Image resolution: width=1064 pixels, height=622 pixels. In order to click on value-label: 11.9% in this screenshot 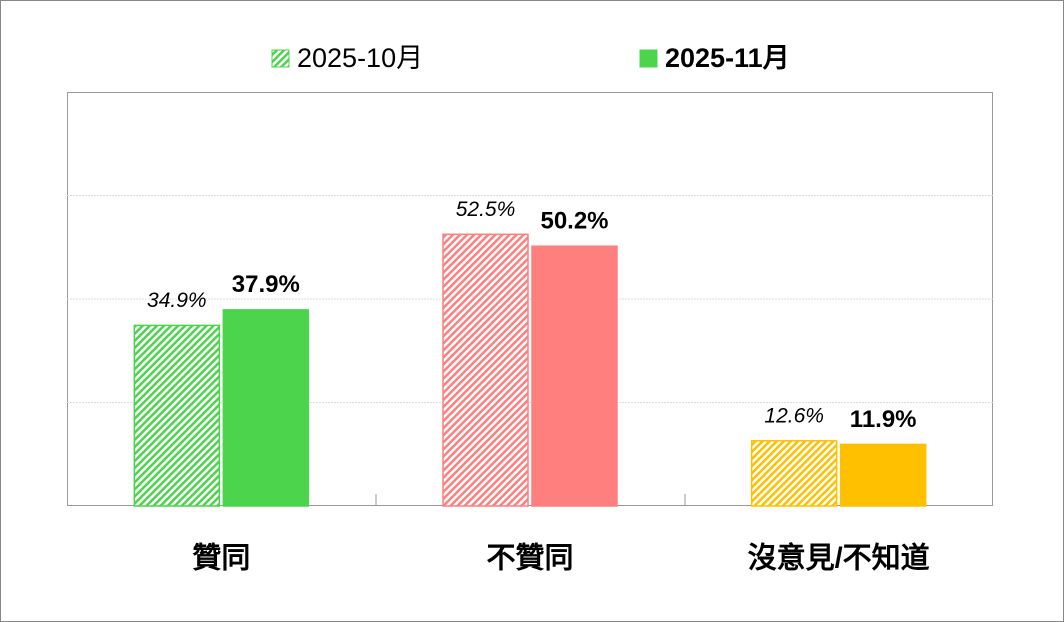, I will do `click(883, 419)`.